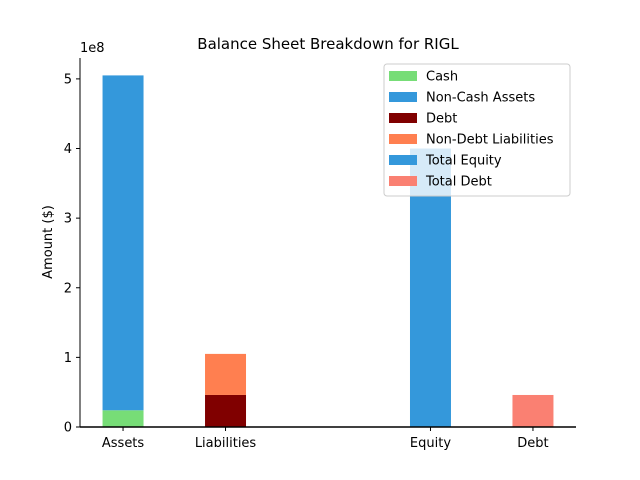  I want to click on legend-swatch-total-equity, so click(403, 160).